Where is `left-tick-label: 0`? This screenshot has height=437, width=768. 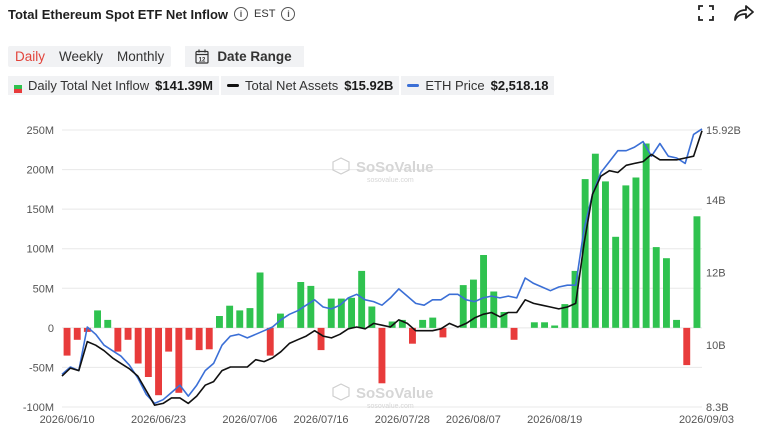 left-tick-label: 0 is located at coordinates (51, 329).